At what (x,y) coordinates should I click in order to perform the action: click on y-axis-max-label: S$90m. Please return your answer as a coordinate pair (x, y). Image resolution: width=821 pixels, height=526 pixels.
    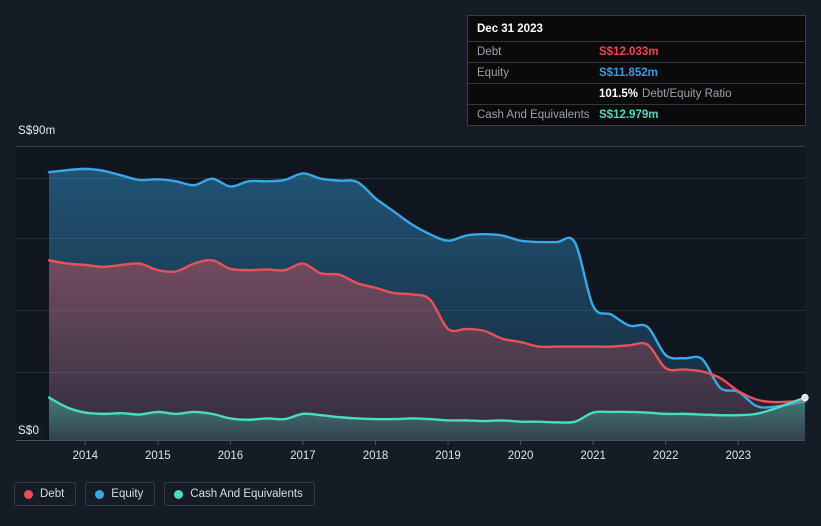
    Looking at the image, I should click on (37, 131).